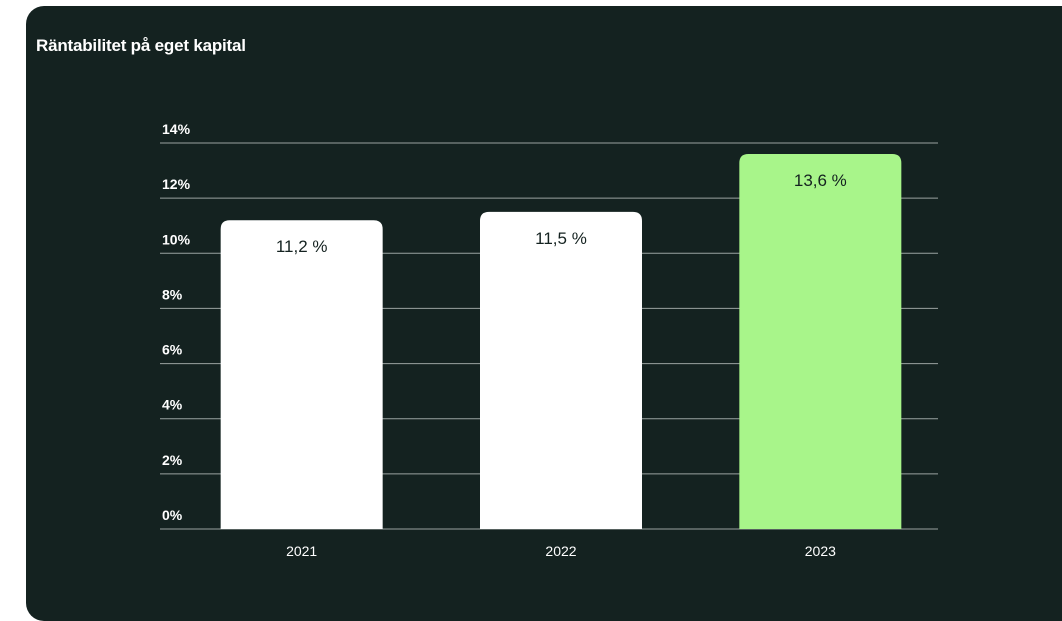 This screenshot has width=1062, height=621. Describe the element at coordinates (141, 45) in the screenshot. I see `chart-title: Räntabilitet på eget kapital` at that location.